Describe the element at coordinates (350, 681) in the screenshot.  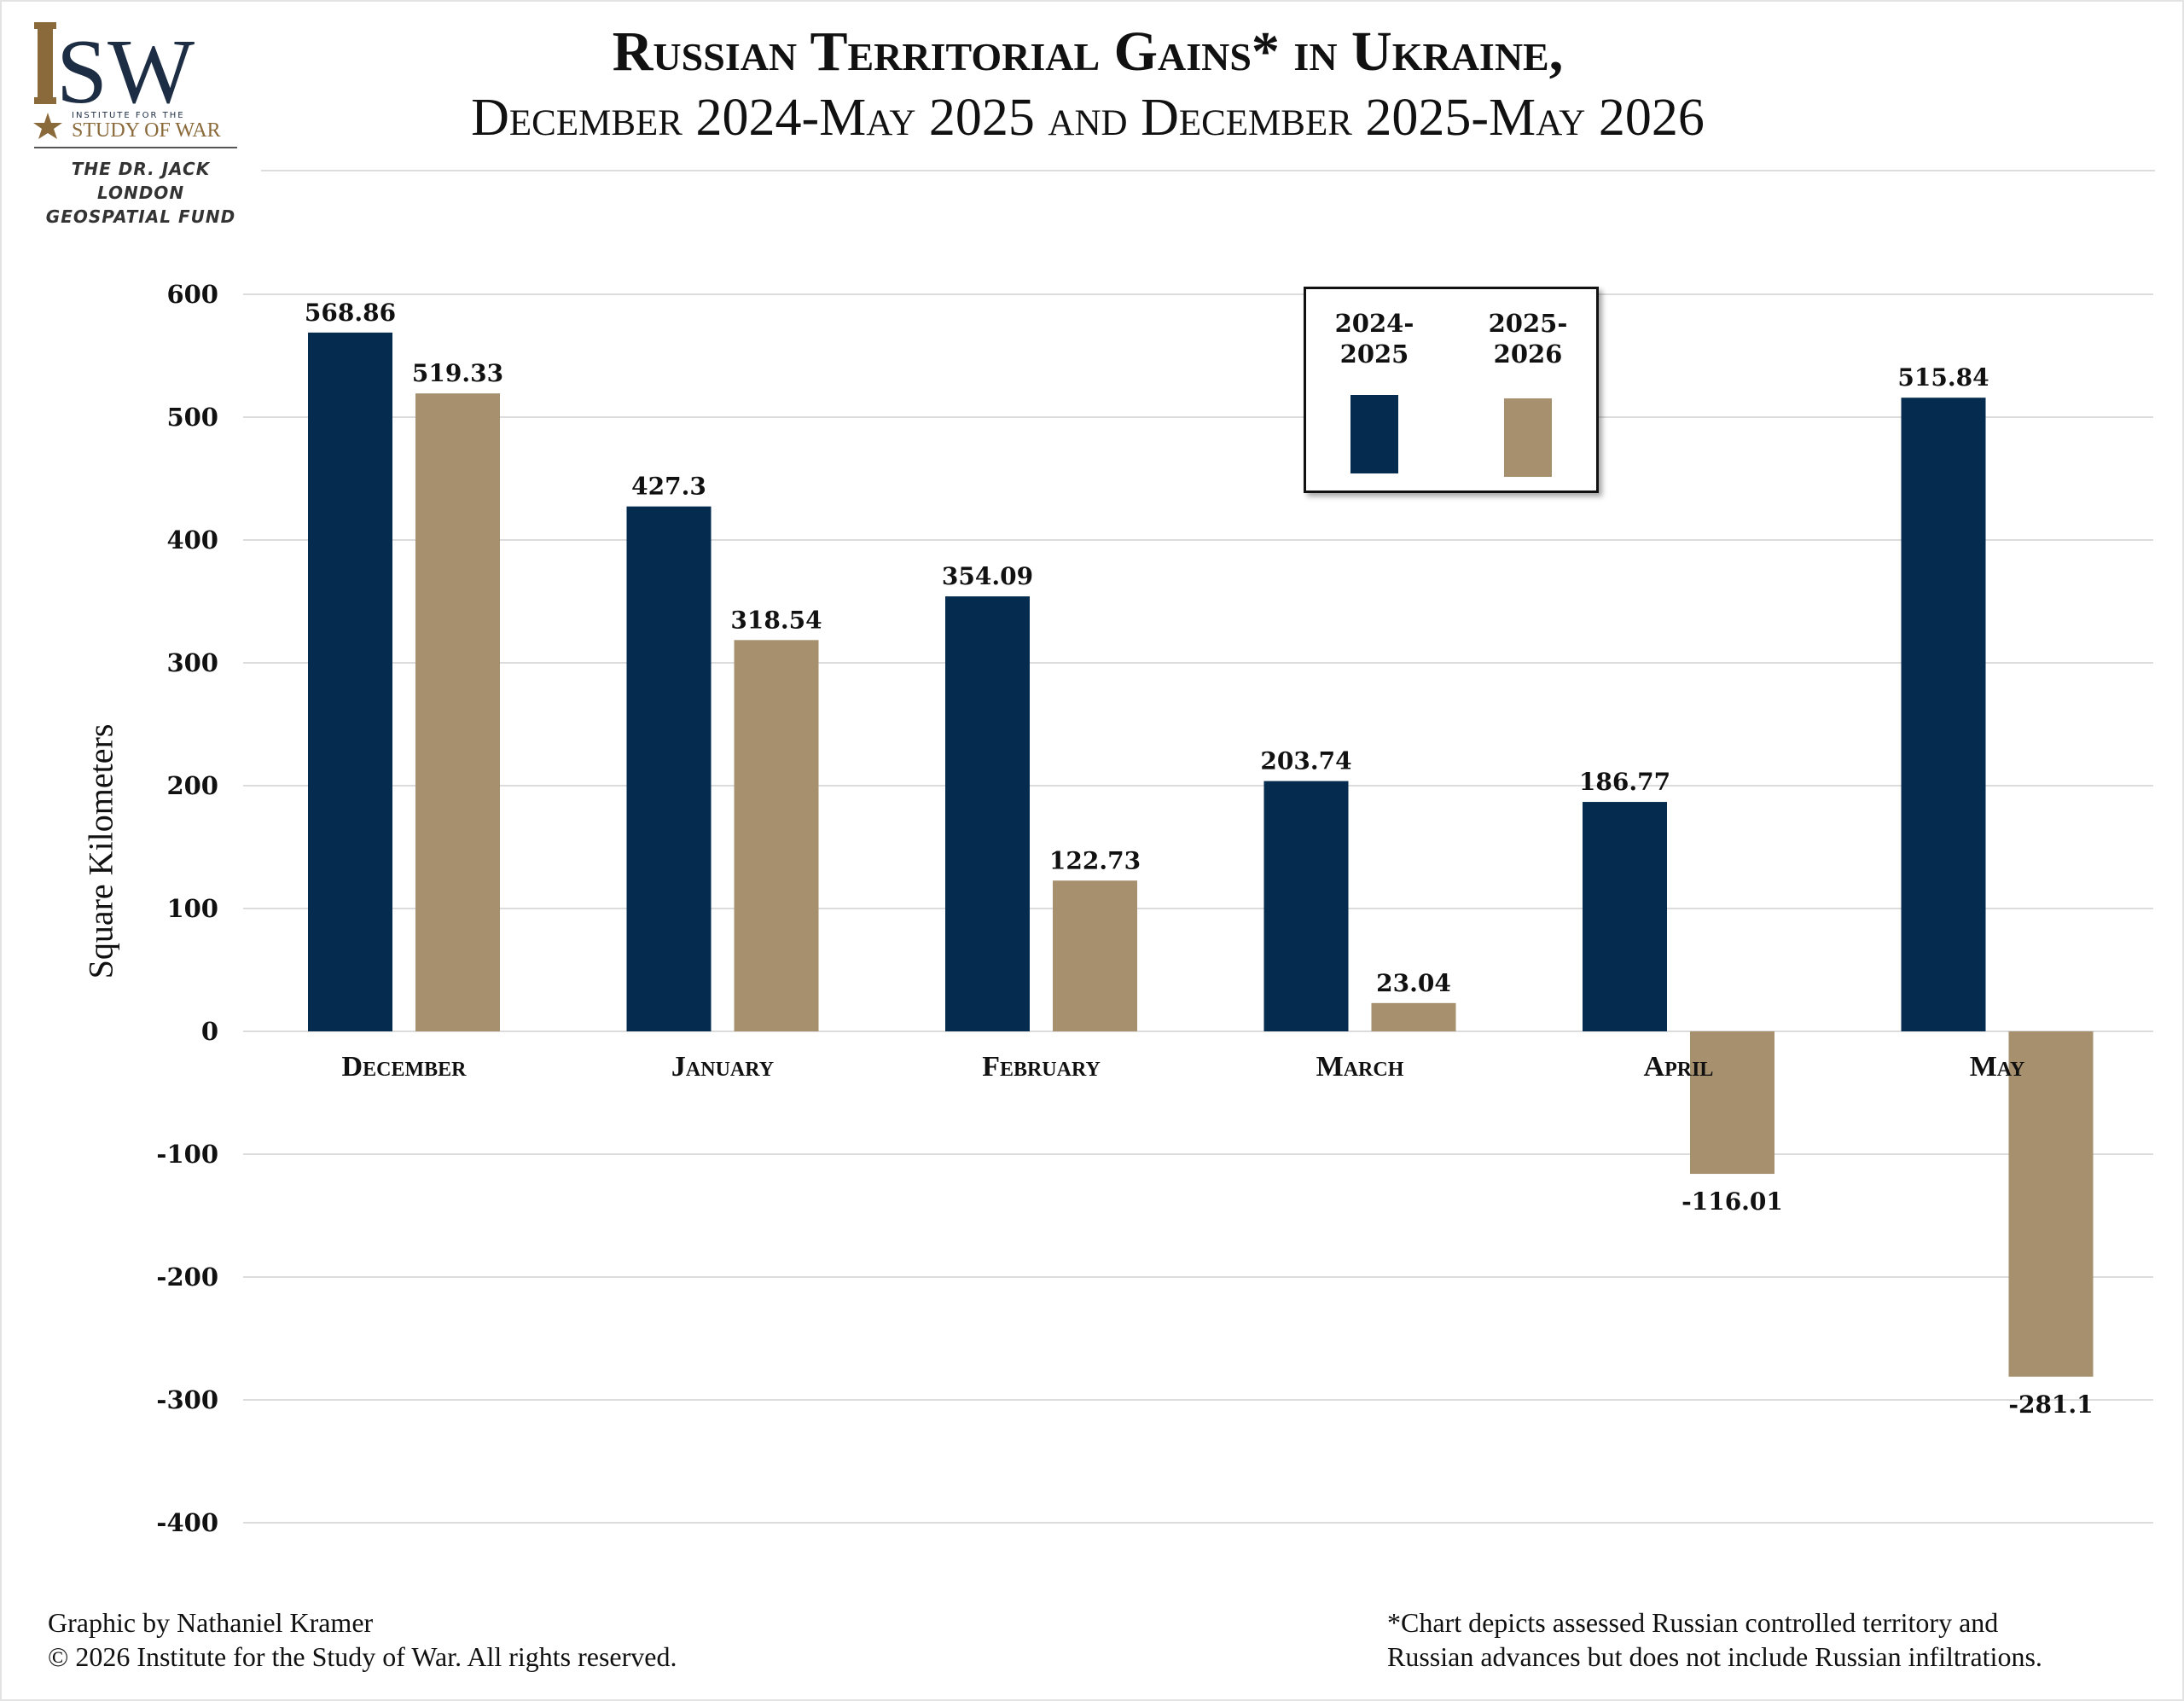
I see `bar-december-2024-2025` at that location.